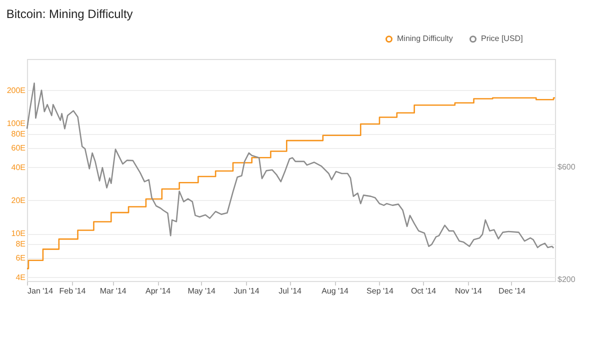 This screenshot has height=338, width=600. What do you see at coordinates (41, 291) in the screenshot?
I see `x-tick-label: Jan '14` at bounding box center [41, 291].